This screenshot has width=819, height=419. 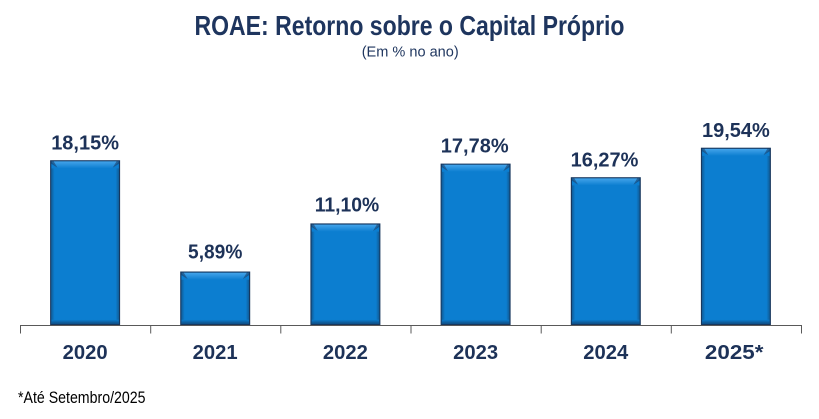 I want to click on svg-text: 2024, so click(x=606, y=353).